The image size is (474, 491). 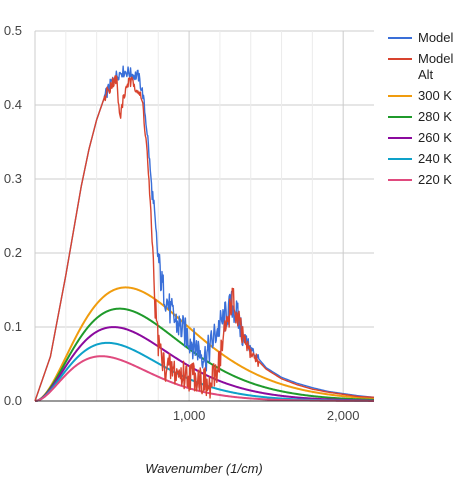 What do you see at coordinates (13, 178) in the screenshot?
I see `y-tick-label: 0.3` at bounding box center [13, 178].